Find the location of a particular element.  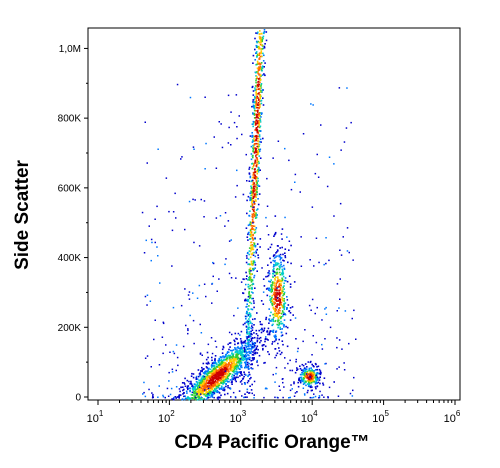

x-tick-exponent: 4 is located at coordinates (315, 413).